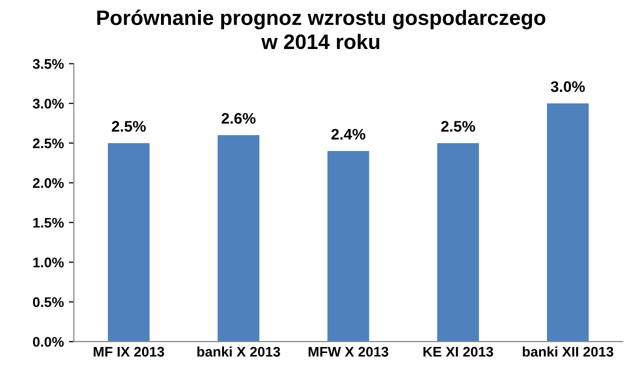 The height and width of the screenshot is (386, 642). Describe the element at coordinates (568, 351) in the screenshot. I see `x-tick-label: banki XII 2013` at that location.